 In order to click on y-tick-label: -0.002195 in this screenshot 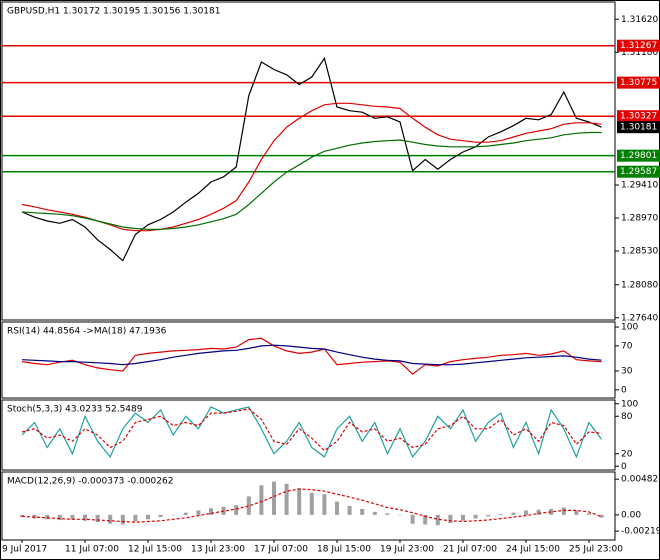, I will do `click(640, 532)`.